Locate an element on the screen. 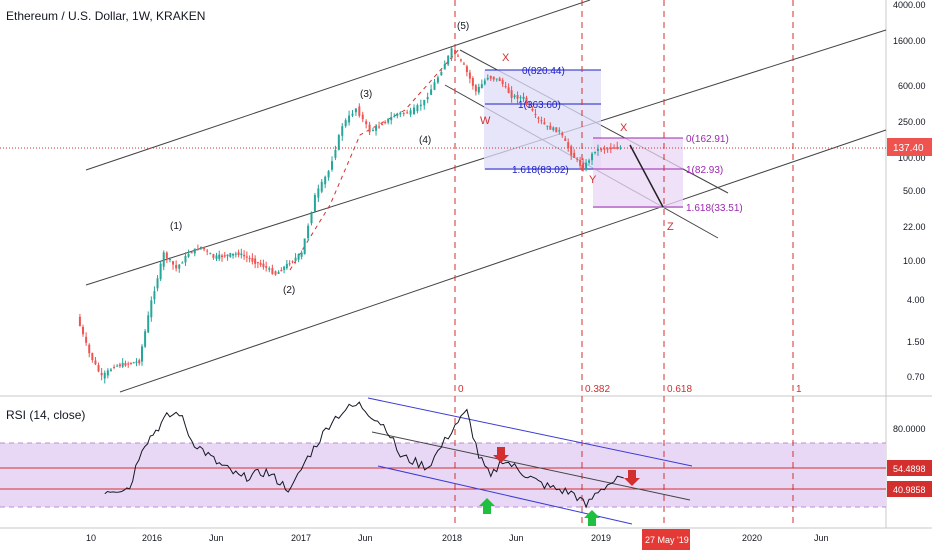 The image size is (932, 550). rsi-level-upper-badge is located at coordinates (909, 468).